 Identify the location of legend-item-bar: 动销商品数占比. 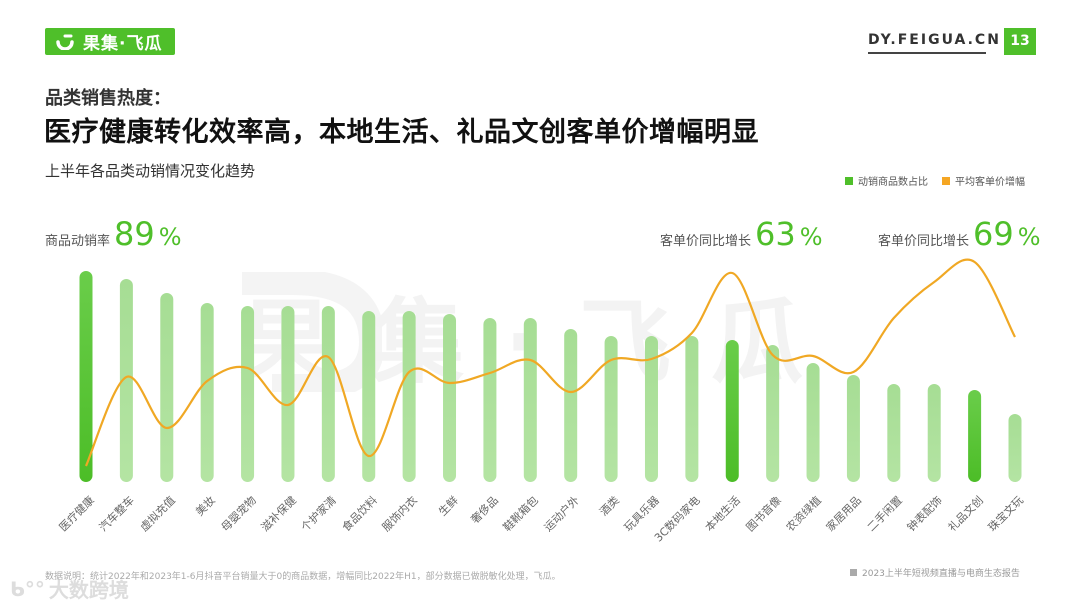
(886, 180).